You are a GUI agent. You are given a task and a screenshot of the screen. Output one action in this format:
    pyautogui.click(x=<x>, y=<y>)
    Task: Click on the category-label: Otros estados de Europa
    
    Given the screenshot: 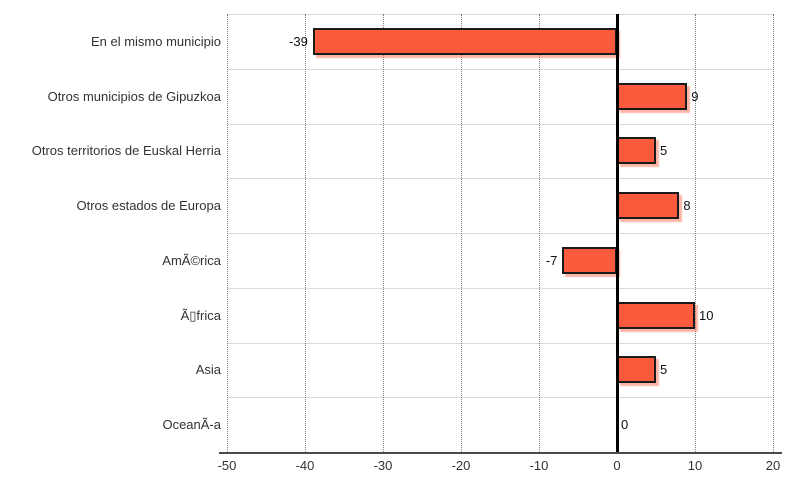 What is the action you would take?
    pyautogui.click(x=148, y=206)
    